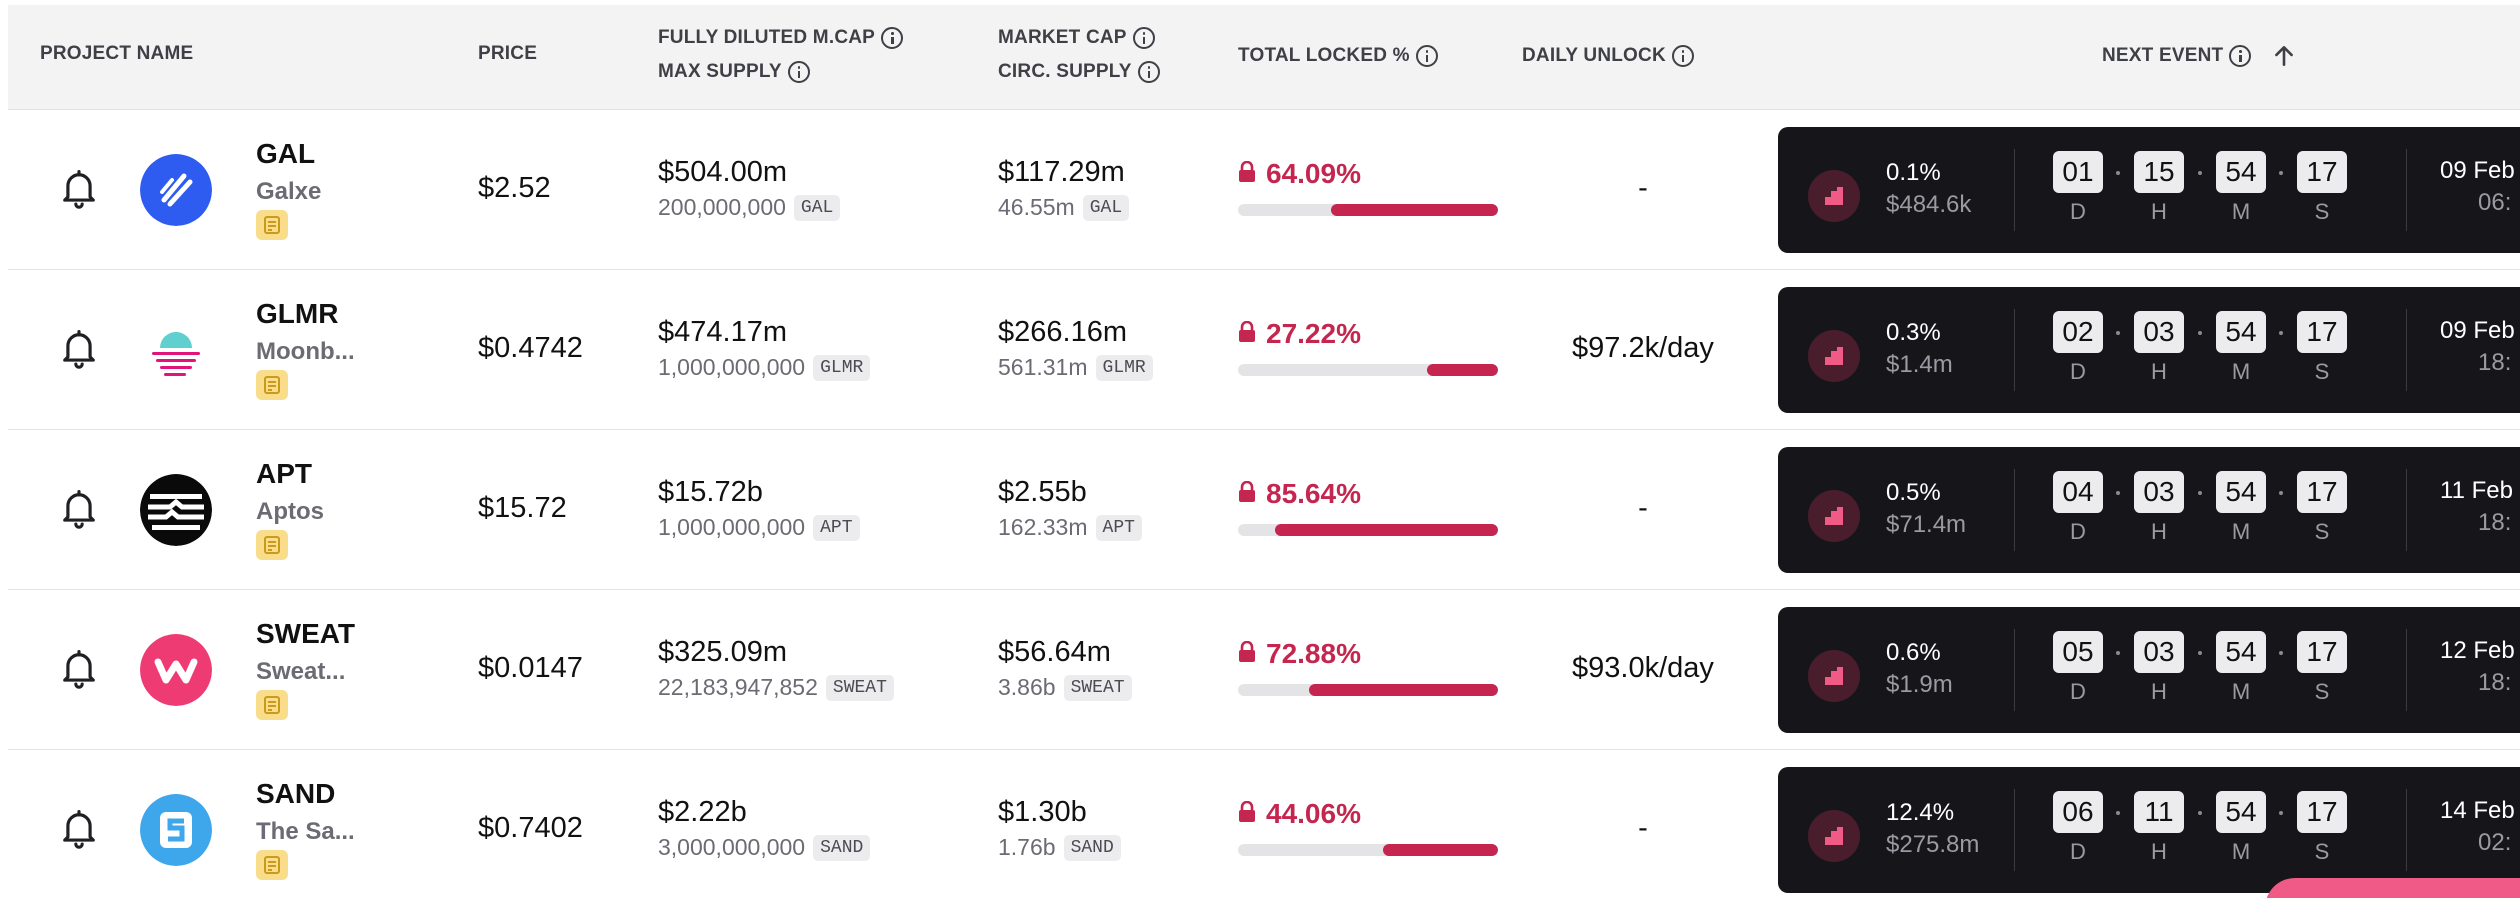  Describe the element at coordinates (2078, 828) in the screenshot. I see `countdown-days: 06 D` at that location.